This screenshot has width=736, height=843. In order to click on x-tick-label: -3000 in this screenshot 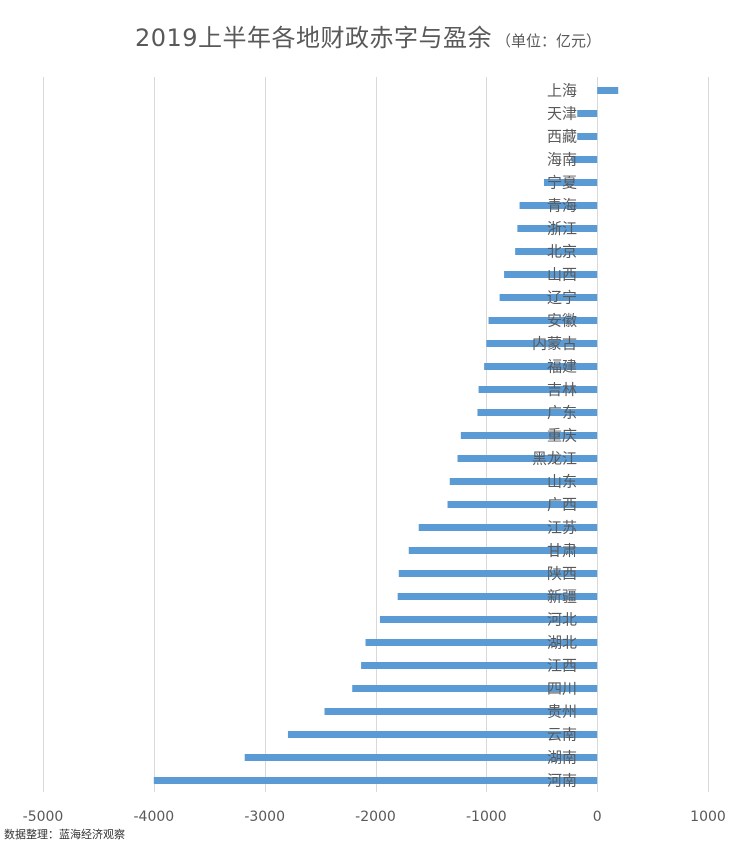, I will do `click(264, 817)`.